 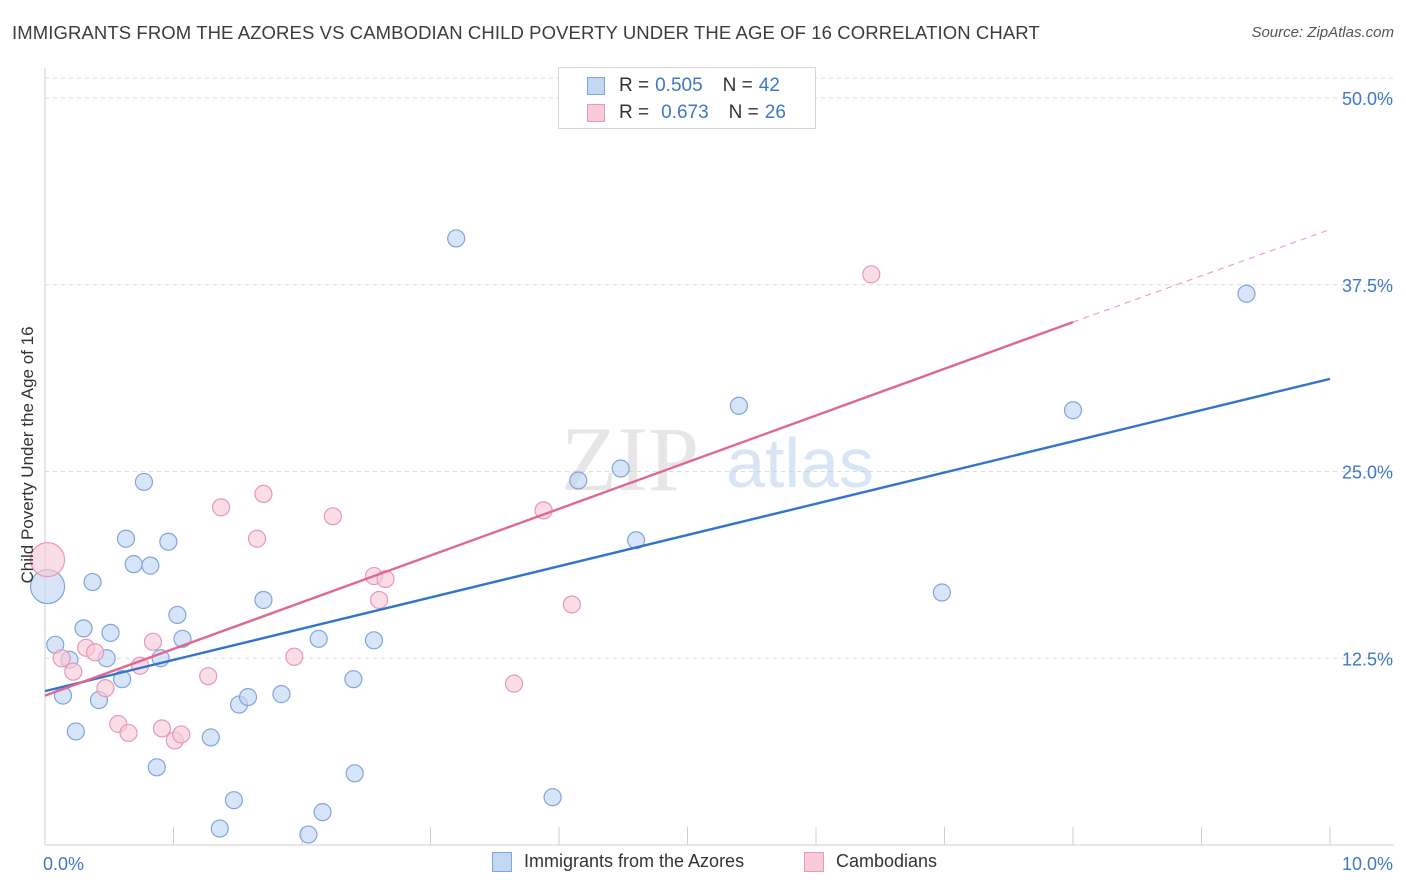 I want to click on legend-n-value-azores: 42, so click(x=769, y=85).